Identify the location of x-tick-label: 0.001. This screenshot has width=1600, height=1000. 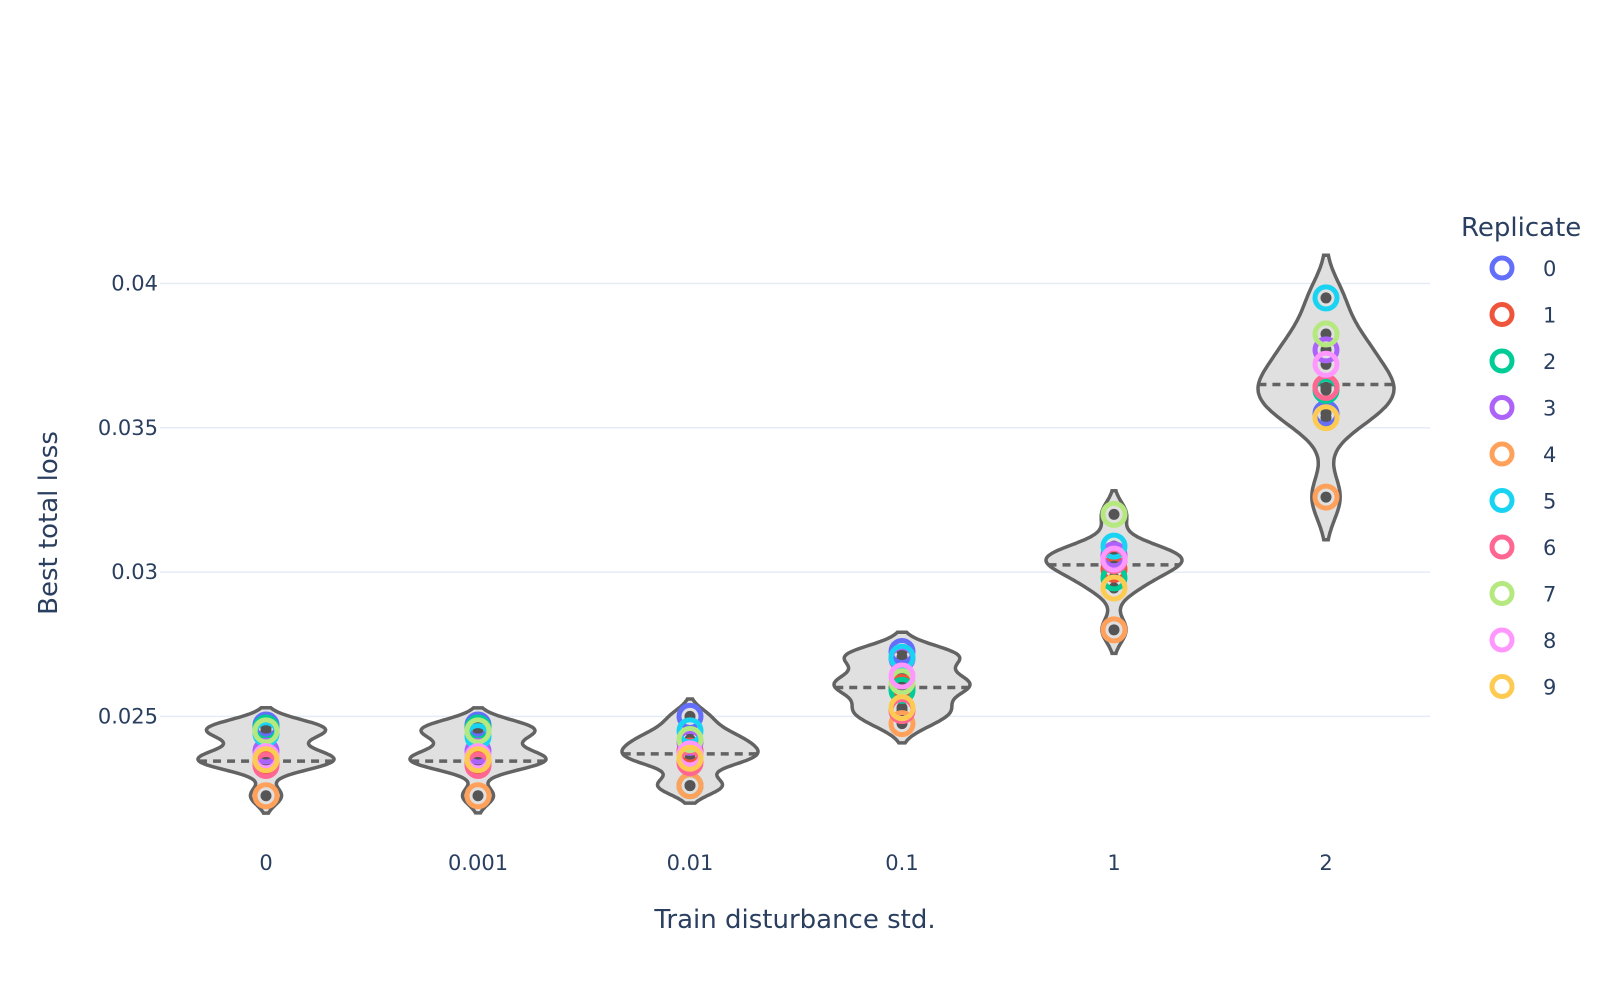
(478, 863).